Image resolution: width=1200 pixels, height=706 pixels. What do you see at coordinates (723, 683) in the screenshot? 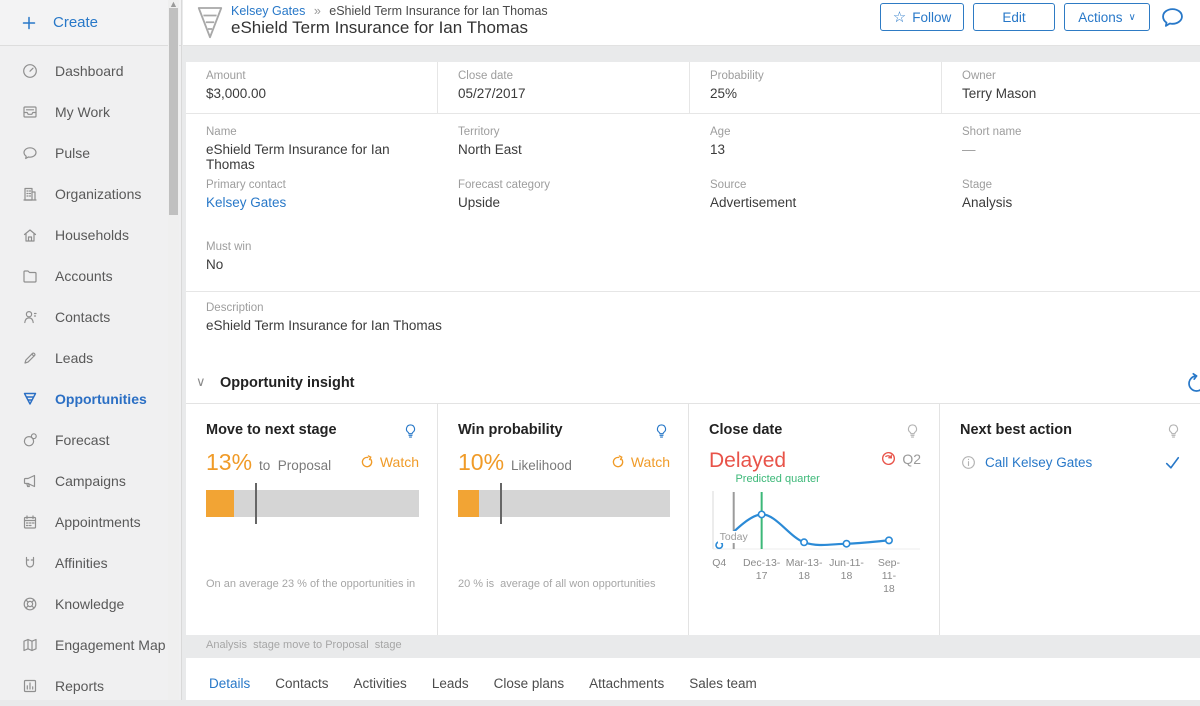
I see `tab-sales-team: Sales team` at bounding box center [723, 683].